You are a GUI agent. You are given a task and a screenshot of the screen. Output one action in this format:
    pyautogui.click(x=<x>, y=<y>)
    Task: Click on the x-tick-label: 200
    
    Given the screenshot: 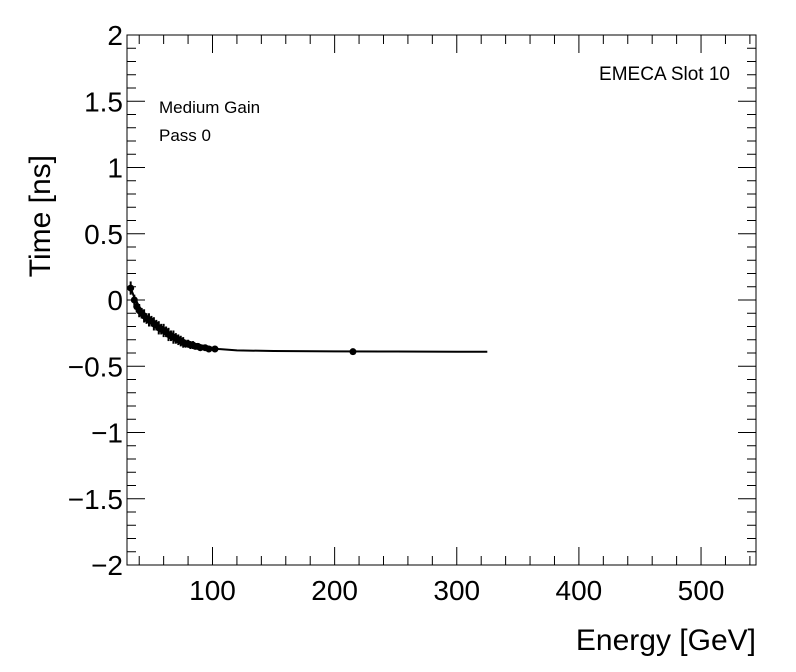 What is the action you would take?
    pyautogui.click(x=334, y=590)
    